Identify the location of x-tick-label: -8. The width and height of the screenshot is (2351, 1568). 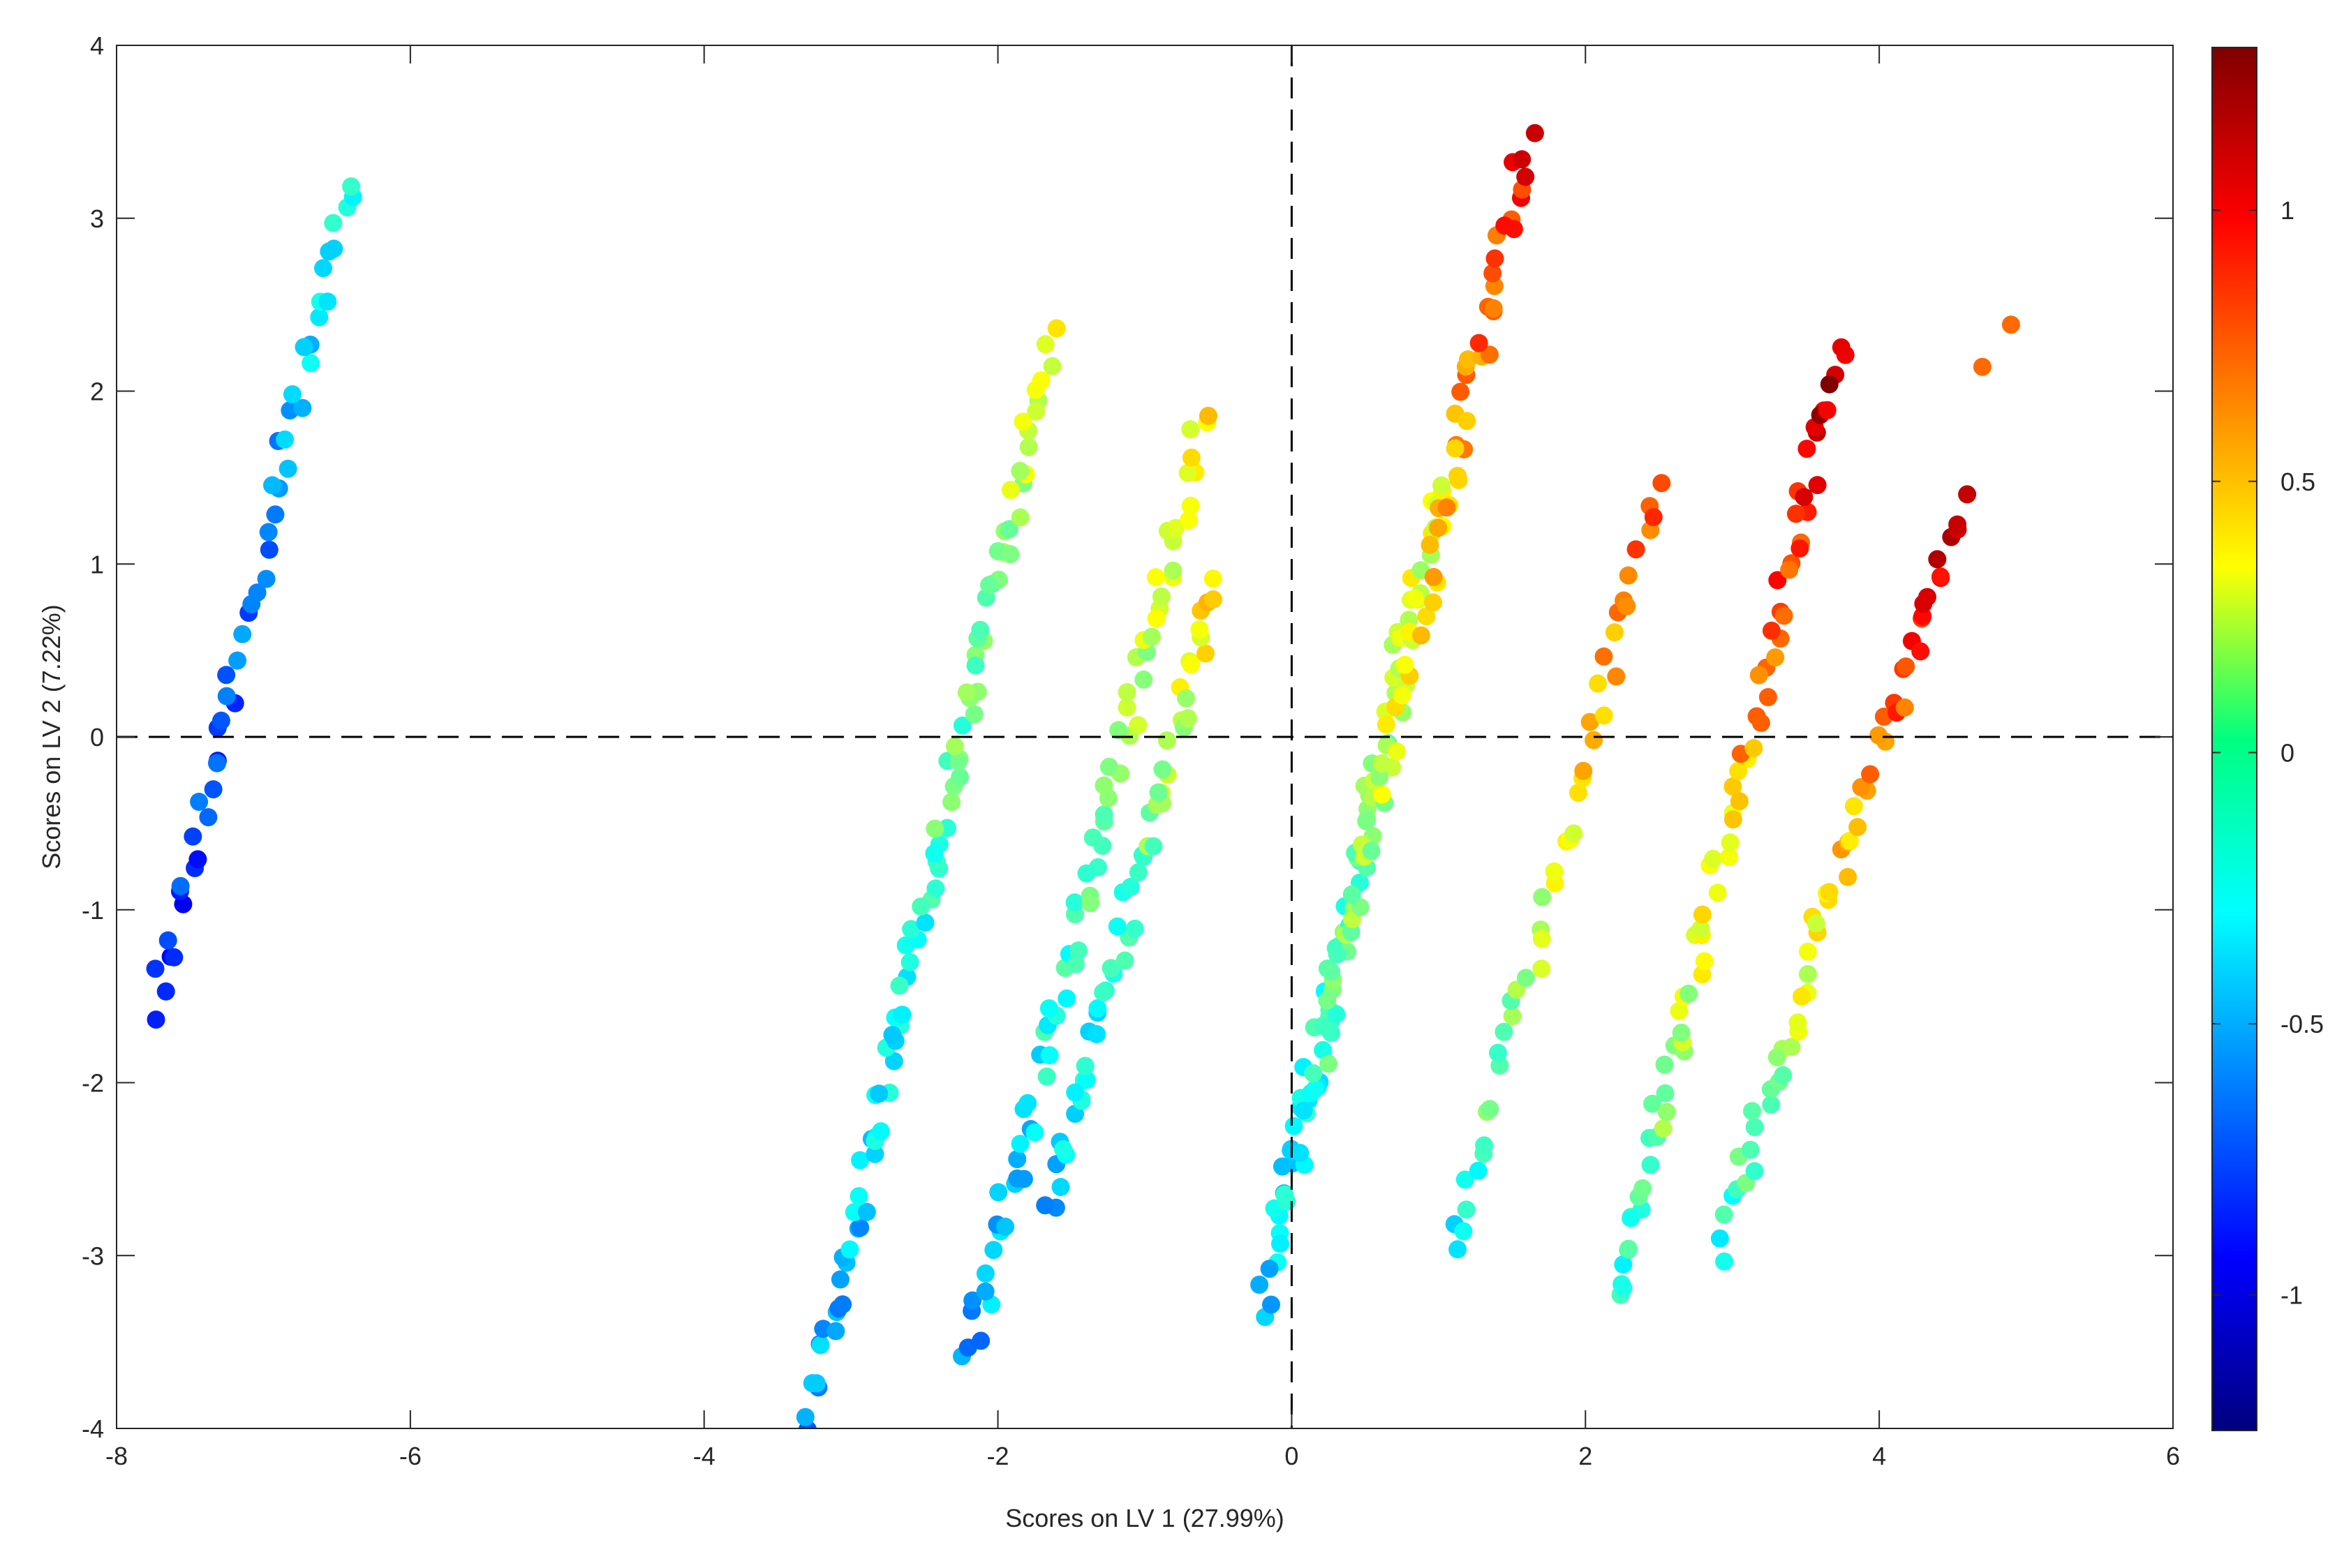
(116, 1456).